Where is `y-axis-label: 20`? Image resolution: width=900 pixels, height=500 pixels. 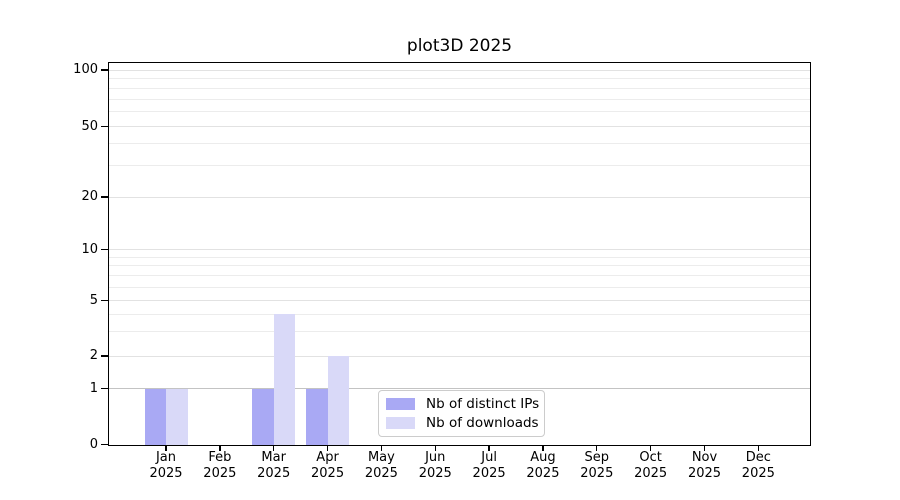 y-axis-label: 20 is located at coordinates (89, 196).